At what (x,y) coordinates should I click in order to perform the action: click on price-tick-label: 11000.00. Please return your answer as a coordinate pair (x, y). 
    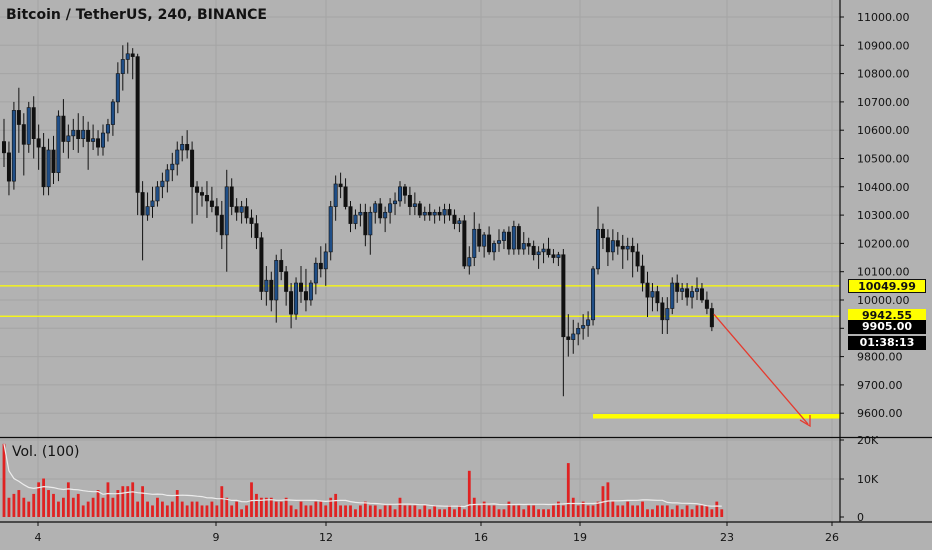
    Looking at the image, I should click on (883, 17).